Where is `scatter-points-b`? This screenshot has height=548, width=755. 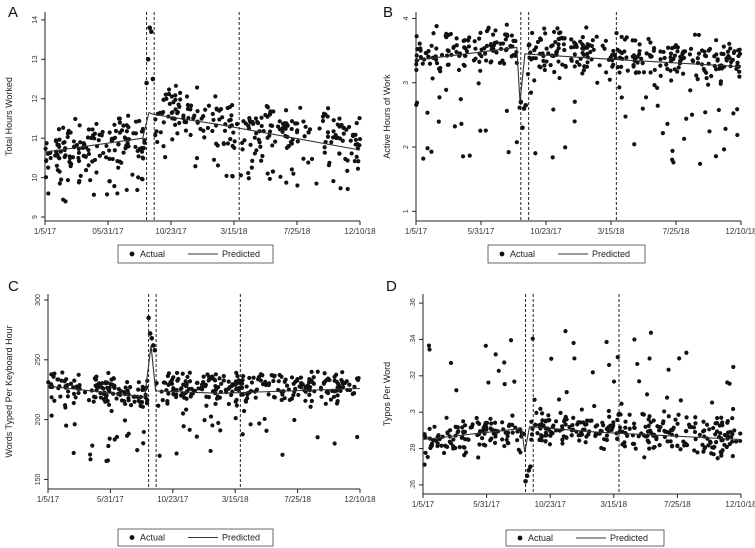 scatter-points-b is located at coordinates (578, 94).